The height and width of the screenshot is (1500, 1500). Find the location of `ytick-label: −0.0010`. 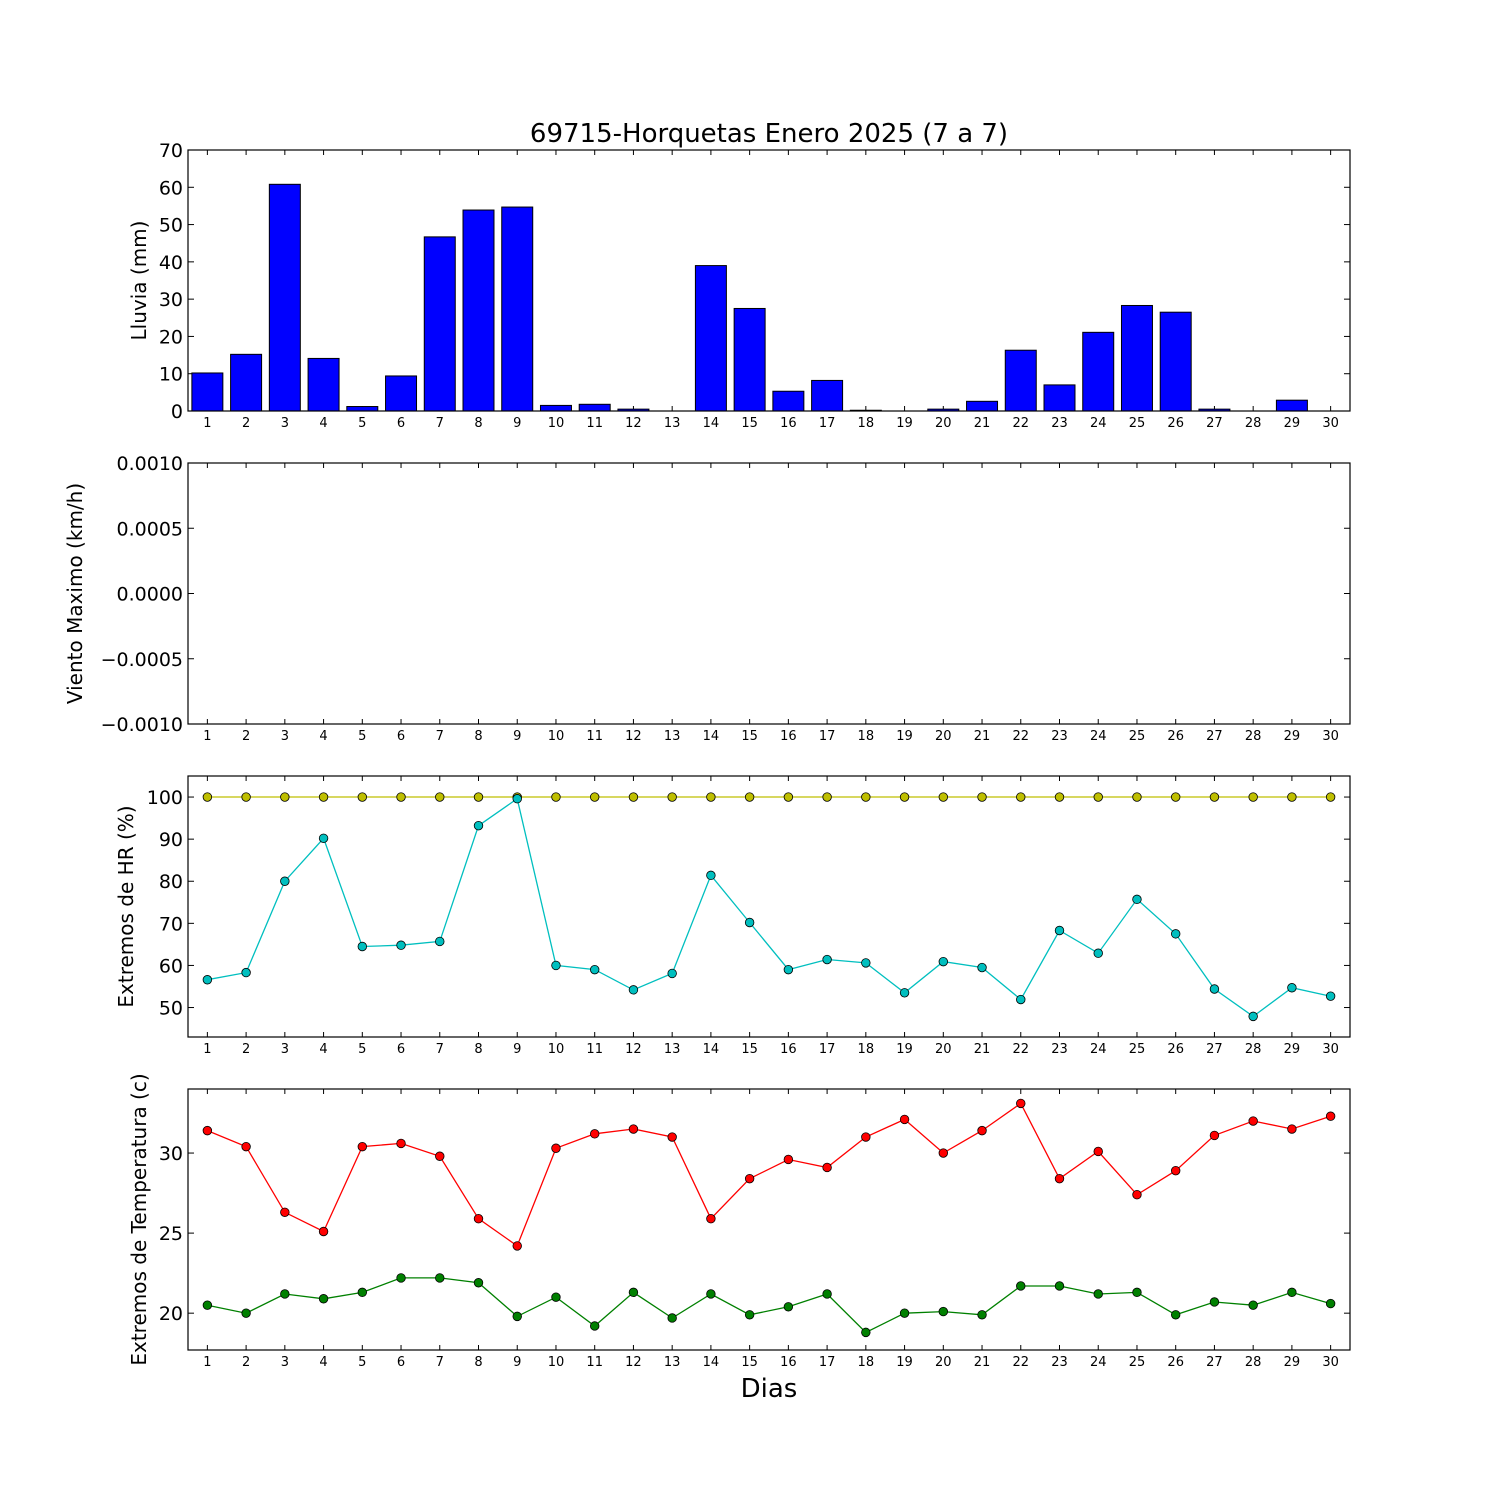

ytick-label: −0.0010 is located at coordinates (142, 725).